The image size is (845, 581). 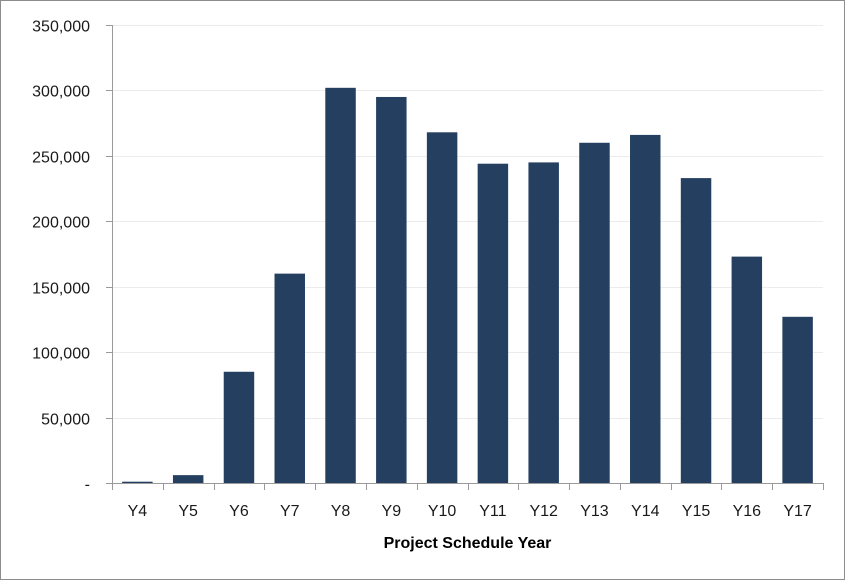 What do you see at coordinates (747, 511) in the screenshot?
I see `x-tick-label: Y16` at bounding box center [747, 511].